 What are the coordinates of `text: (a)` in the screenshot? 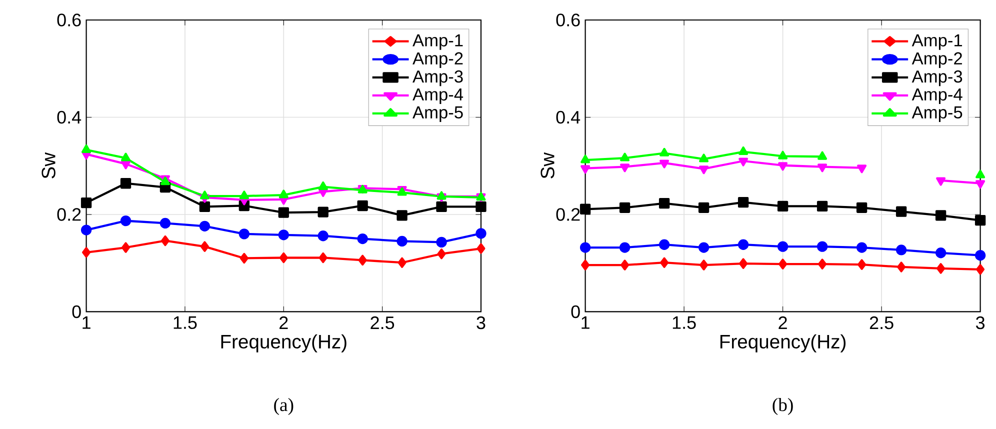 It's located at (284, 406).